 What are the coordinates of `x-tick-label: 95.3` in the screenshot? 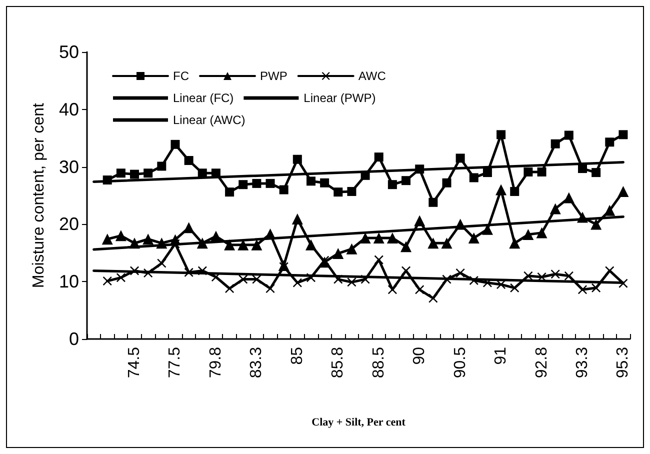 It's located at (623, 362).